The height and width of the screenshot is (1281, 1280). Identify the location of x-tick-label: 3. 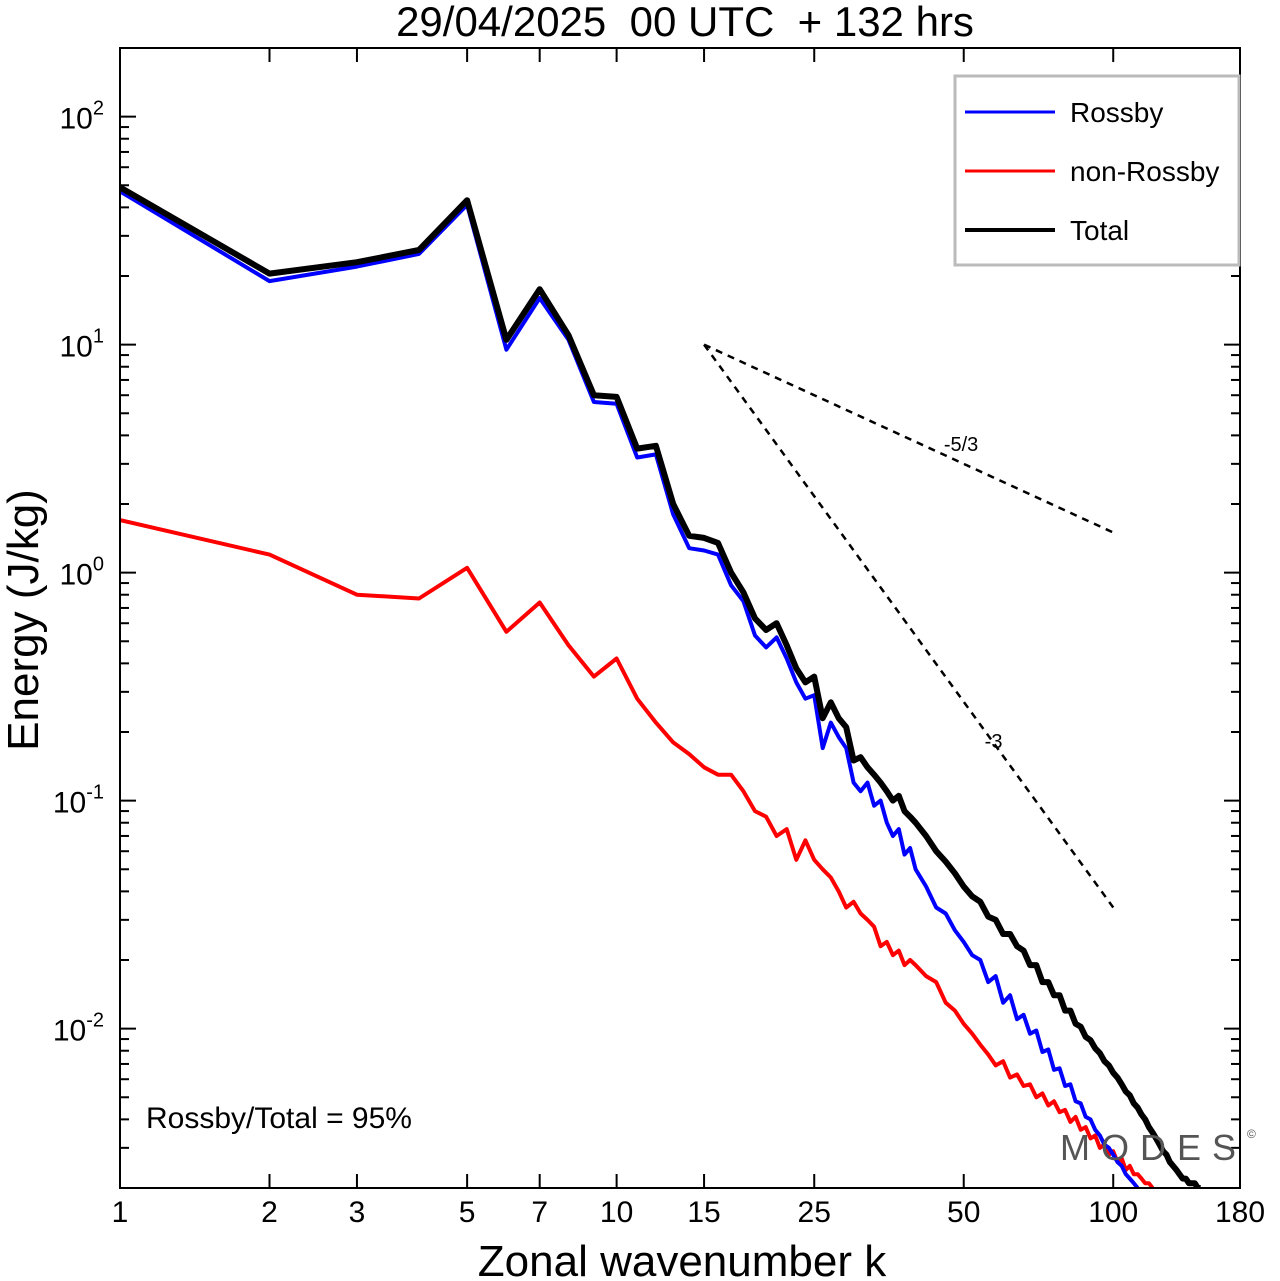
(357, 1212).